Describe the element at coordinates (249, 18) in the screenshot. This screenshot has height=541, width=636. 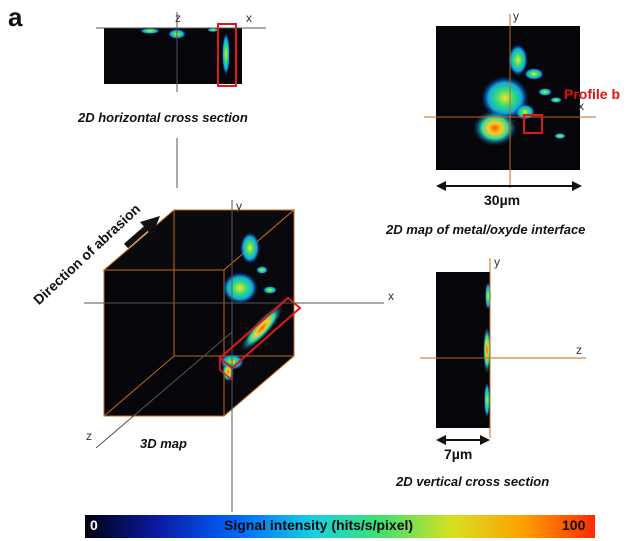
I see `horizontal-axis-label-x: x` at that location.